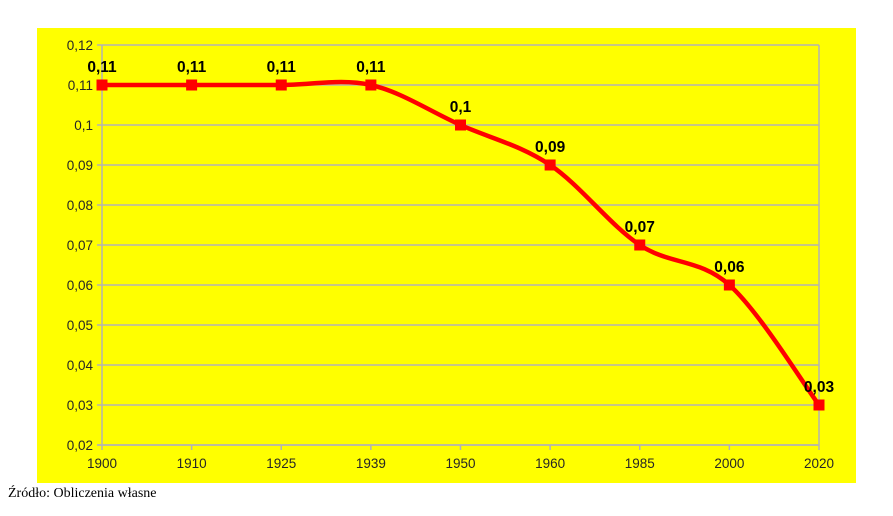 This screenshot has height=516, width=893. Describe the element at coordinates (80, 325) in the screenshot. I see `y-tick-label: 0,05` at that location.